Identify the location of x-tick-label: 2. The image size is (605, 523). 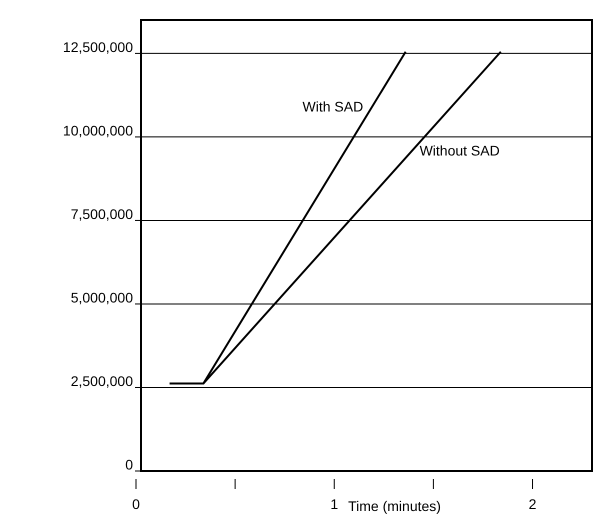
(532, 504).